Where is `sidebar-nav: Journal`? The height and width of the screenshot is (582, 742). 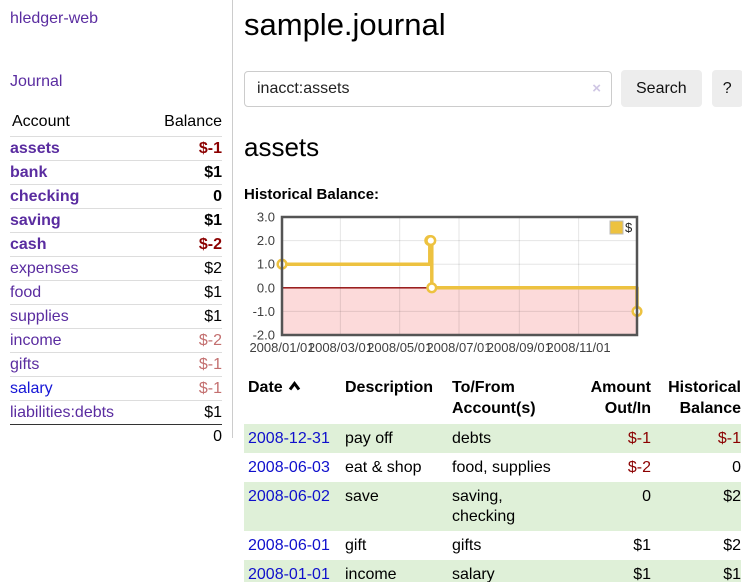 sidebar-nav: Journal is located at coordinates (116, 82).